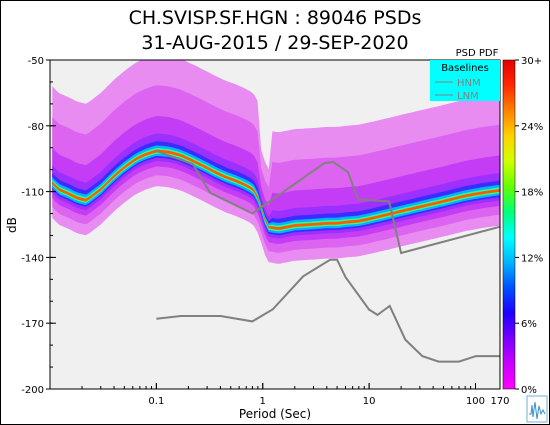  I want to click on legend-lnm-label: LNM, so click(468, 96).